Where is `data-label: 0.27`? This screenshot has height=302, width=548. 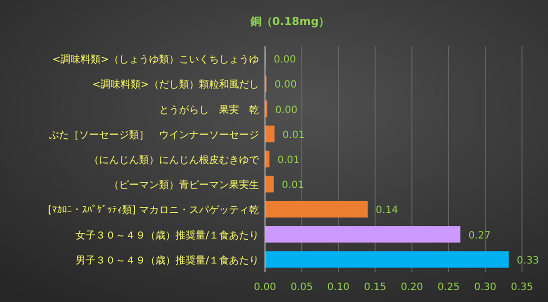 data-label: 0.27 is located at coordinates (479, 236).